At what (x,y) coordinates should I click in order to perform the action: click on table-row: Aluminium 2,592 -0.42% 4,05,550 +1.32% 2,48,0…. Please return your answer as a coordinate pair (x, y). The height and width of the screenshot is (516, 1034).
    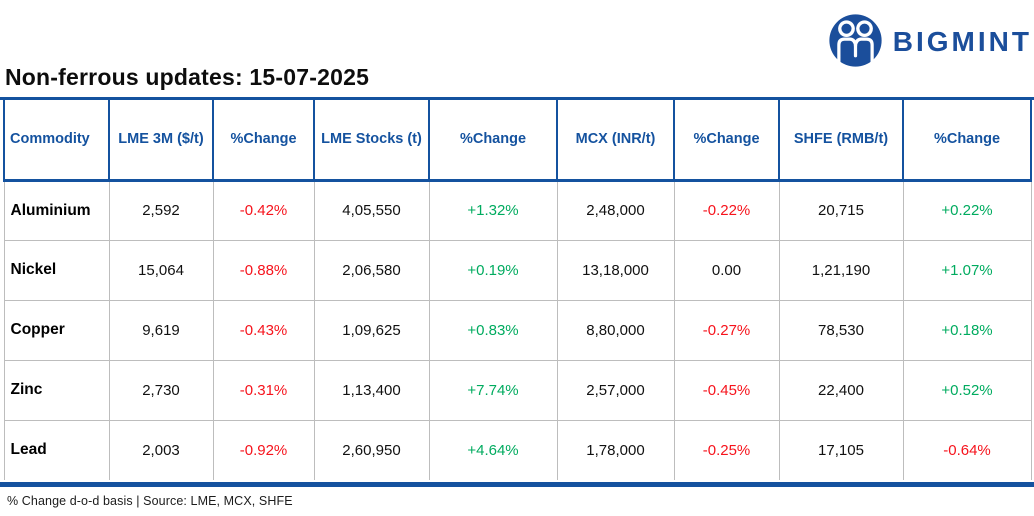
    Looking at the image, I should click on (517, 210).